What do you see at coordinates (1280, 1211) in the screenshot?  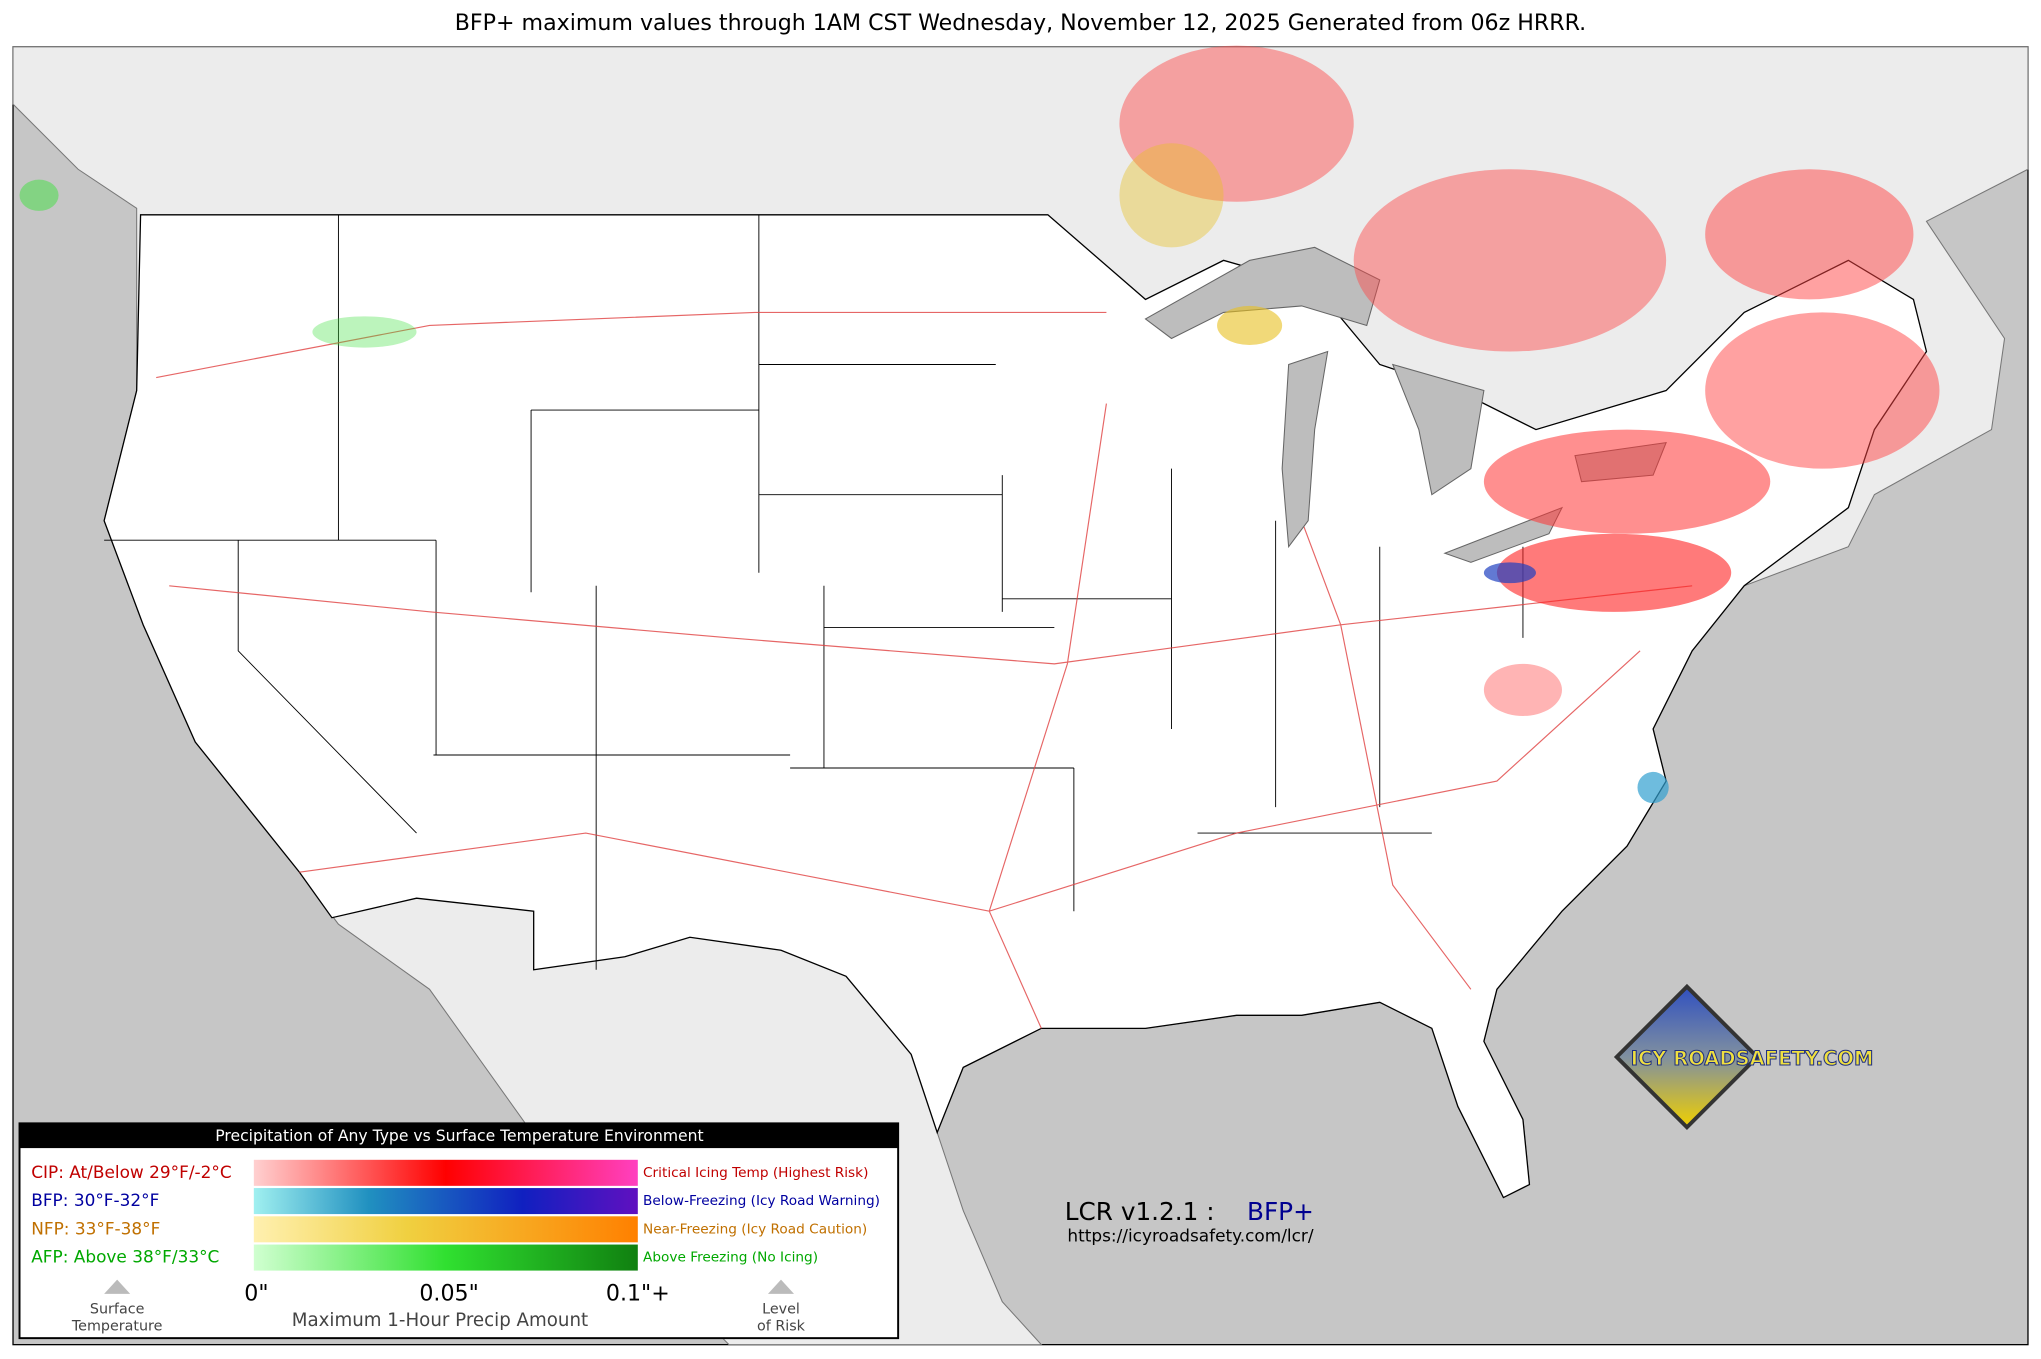 I see `product: BFP+` at bounding box center [1280, 1211].